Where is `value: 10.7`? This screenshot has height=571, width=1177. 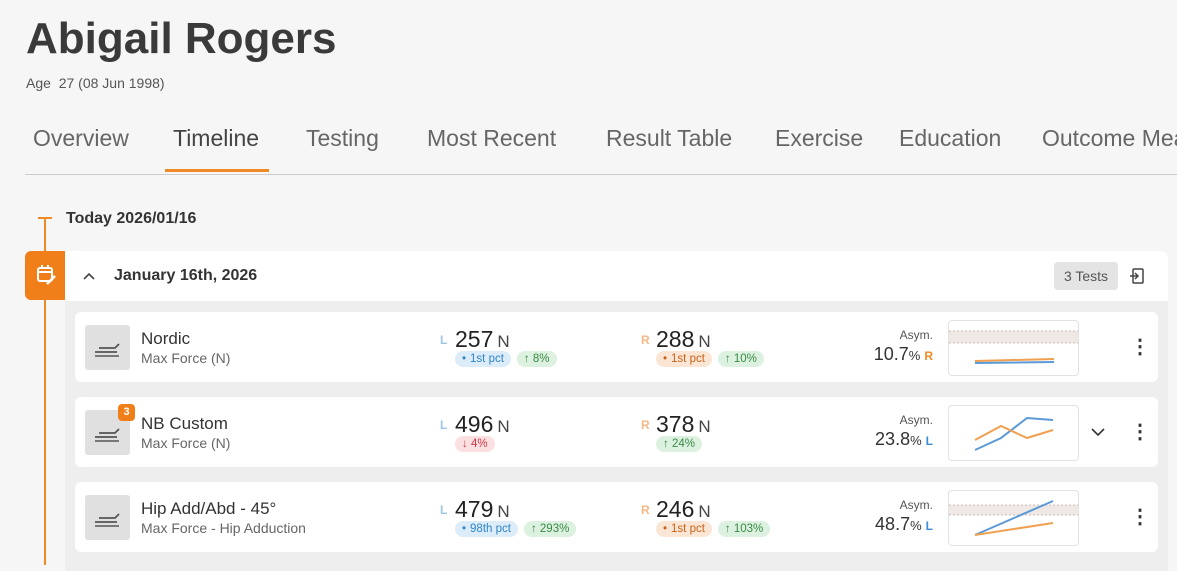 value: 10.7 is located at coordinates (891, 354).